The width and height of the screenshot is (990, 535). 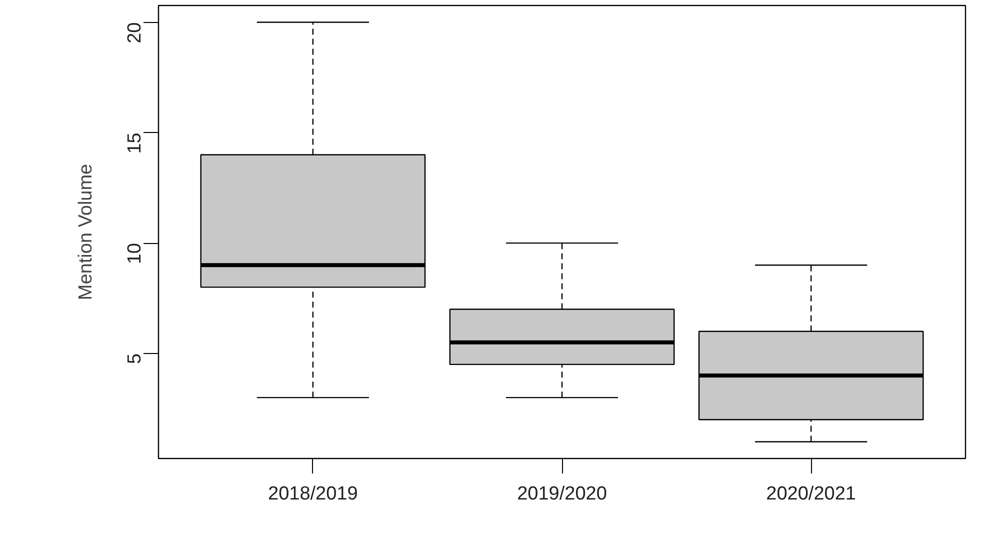 What do you see at coordinates (313, 494) in the screenshot?
I see `x-tick-label: 2018/2019` at bounding box center [313, 494].